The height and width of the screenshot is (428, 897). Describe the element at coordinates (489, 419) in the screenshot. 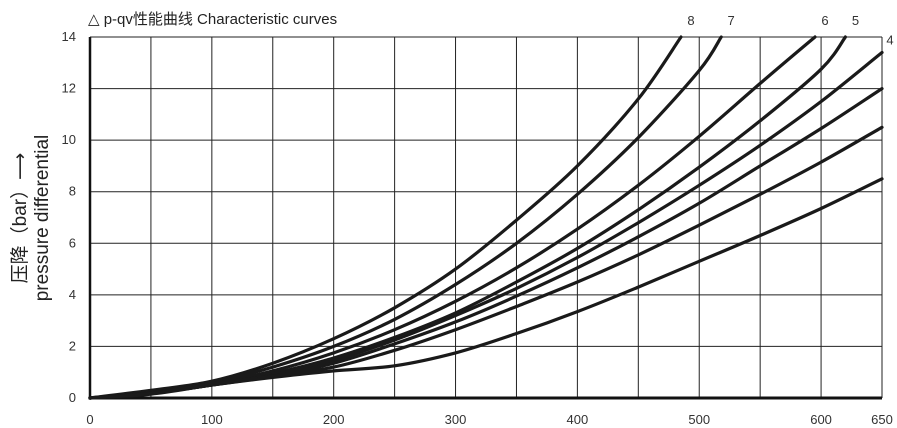

I see `x-tick-labels: 0 100 200 300 400 500 600 650` at that location.